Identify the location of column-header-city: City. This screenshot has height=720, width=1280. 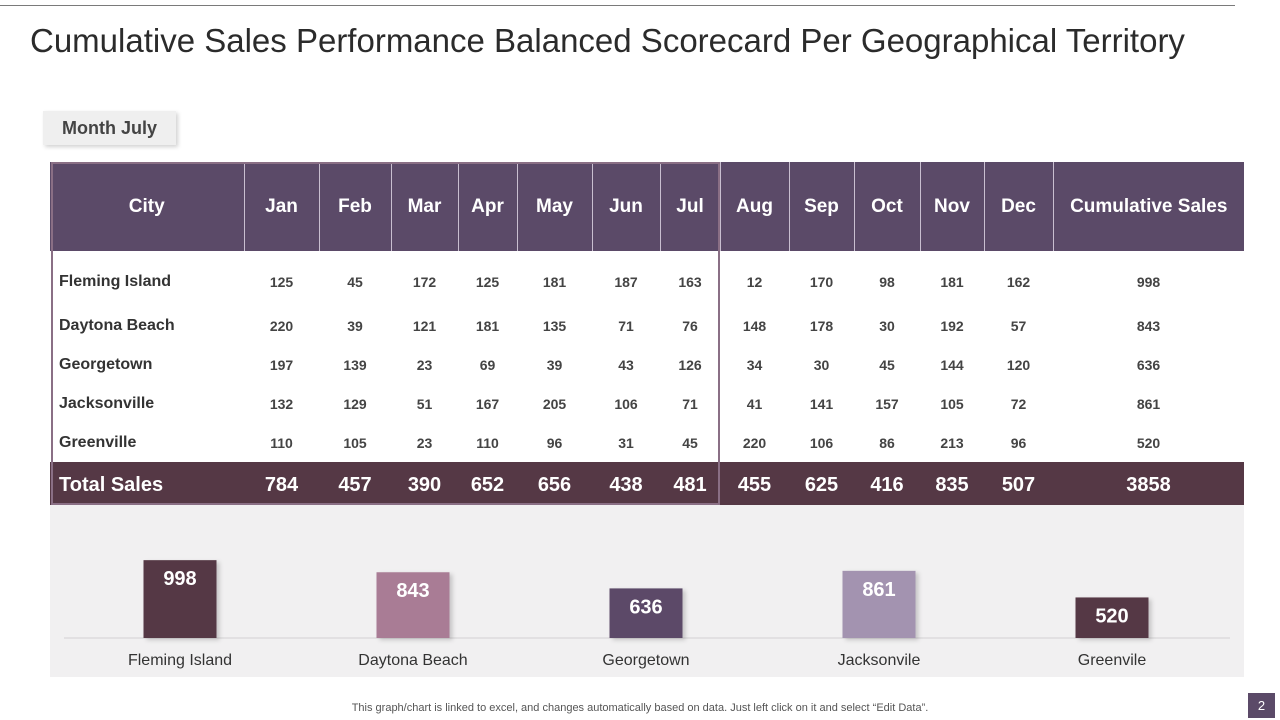
(147, 206).